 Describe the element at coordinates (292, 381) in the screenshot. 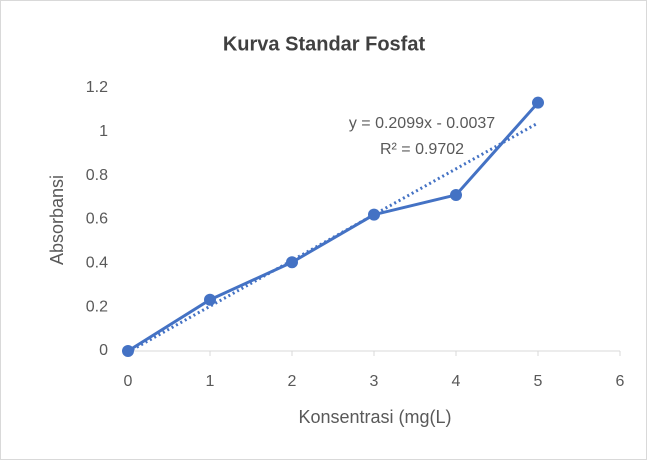

I see `x-tick-label: 2` at that location.